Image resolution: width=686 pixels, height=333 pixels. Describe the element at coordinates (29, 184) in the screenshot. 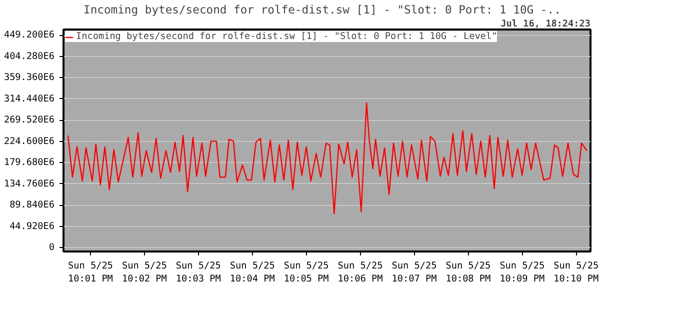

I see `y-tick-label: 134.760E6` at that location.